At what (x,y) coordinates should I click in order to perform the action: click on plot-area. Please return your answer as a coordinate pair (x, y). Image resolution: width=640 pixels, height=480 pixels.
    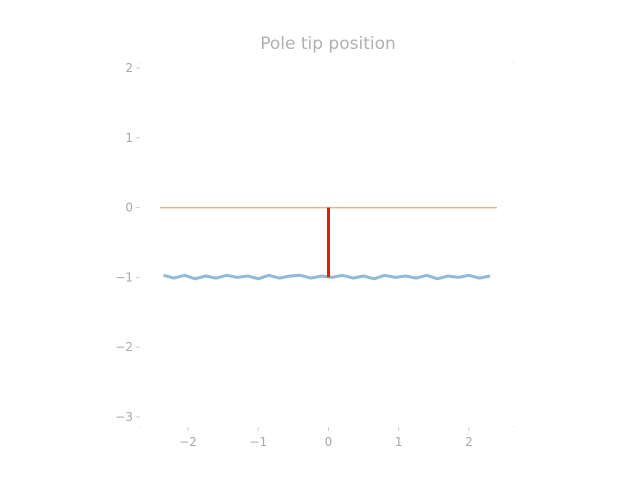
    Looking at the image, I should click on (328, 243).